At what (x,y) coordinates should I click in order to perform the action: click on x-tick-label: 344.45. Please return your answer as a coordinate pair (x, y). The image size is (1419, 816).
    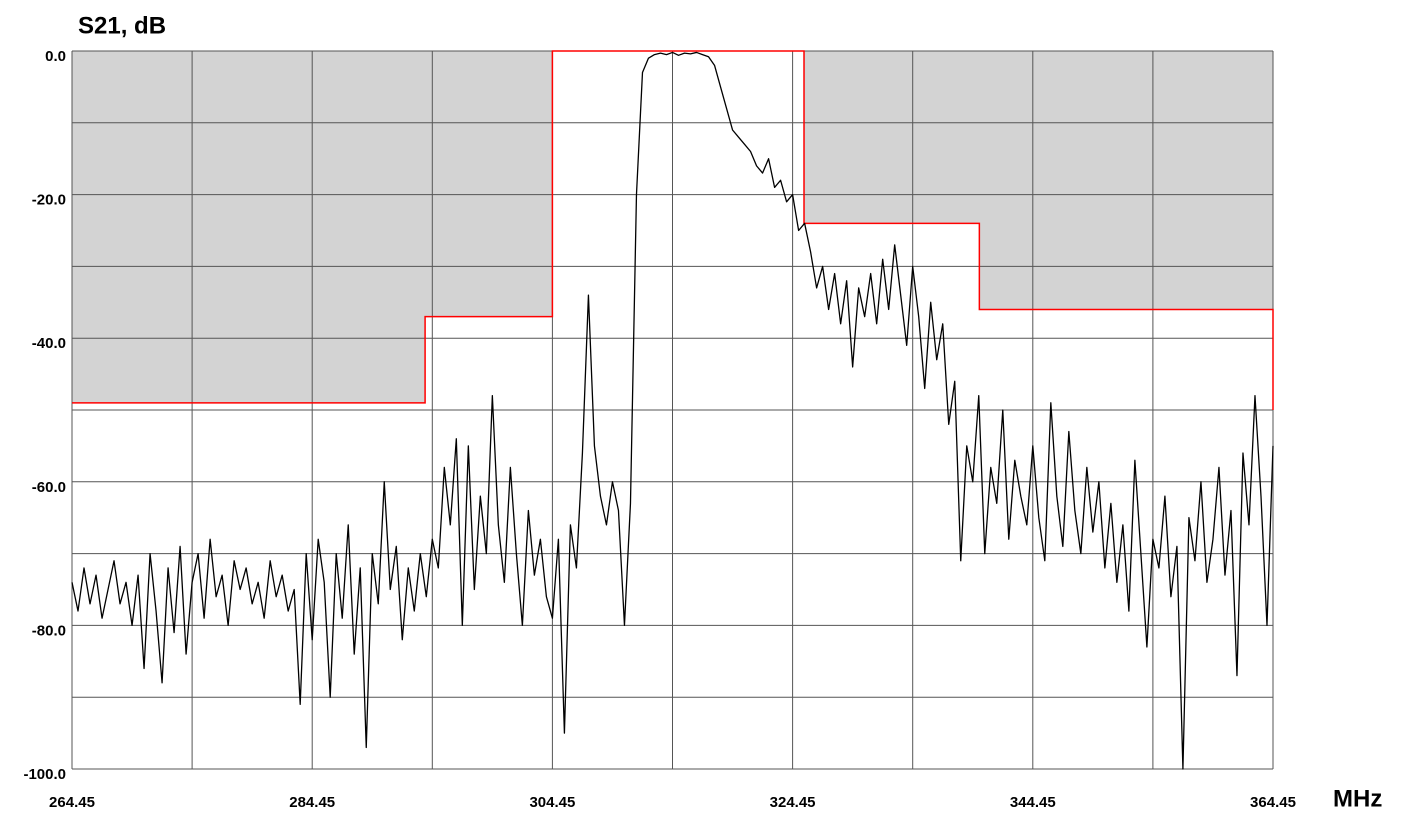
    Looking at the image, I should click on (1033, 802).